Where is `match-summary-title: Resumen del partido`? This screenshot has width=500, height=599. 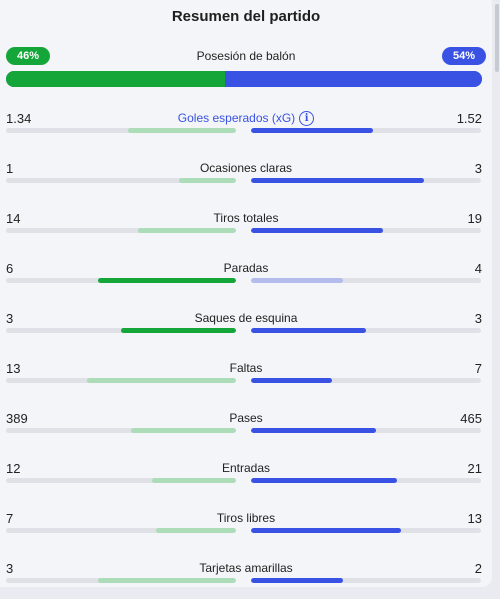 match-summary-title: Resumen del partido is located at coordinates (246, 16).